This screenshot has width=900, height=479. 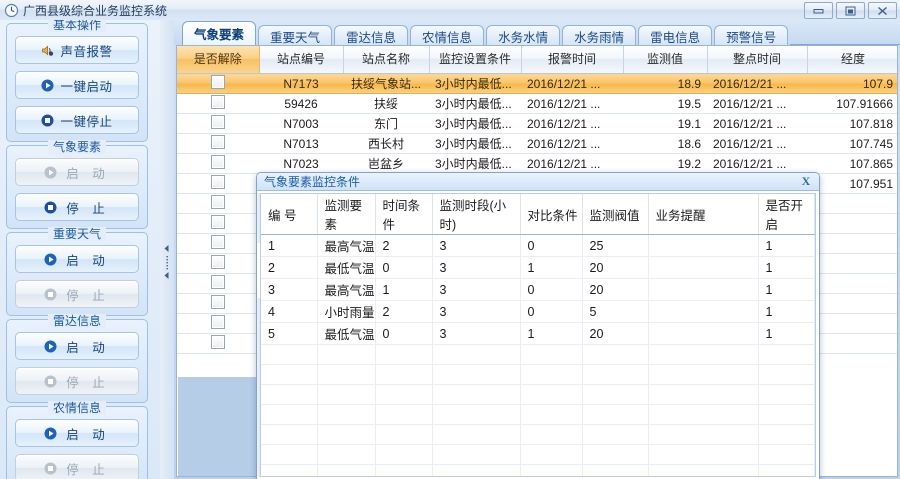 I want to click on column-header-2: 站点名称, so click(x=386, y=60).